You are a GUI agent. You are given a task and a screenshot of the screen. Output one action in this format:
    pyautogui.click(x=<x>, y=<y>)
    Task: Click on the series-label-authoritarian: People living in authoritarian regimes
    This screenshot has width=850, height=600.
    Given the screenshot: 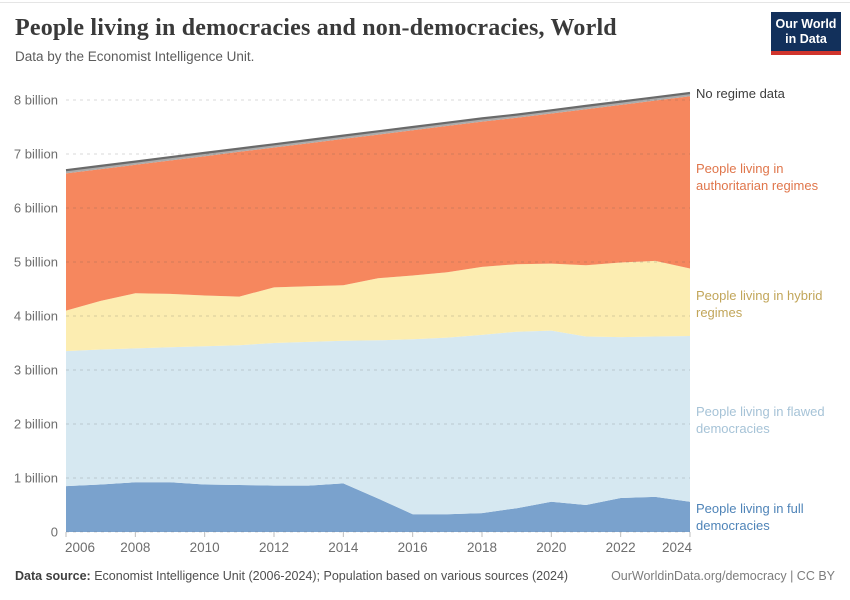 What is the action you would take?
    pyautogui.click(x=757, y=177)
    